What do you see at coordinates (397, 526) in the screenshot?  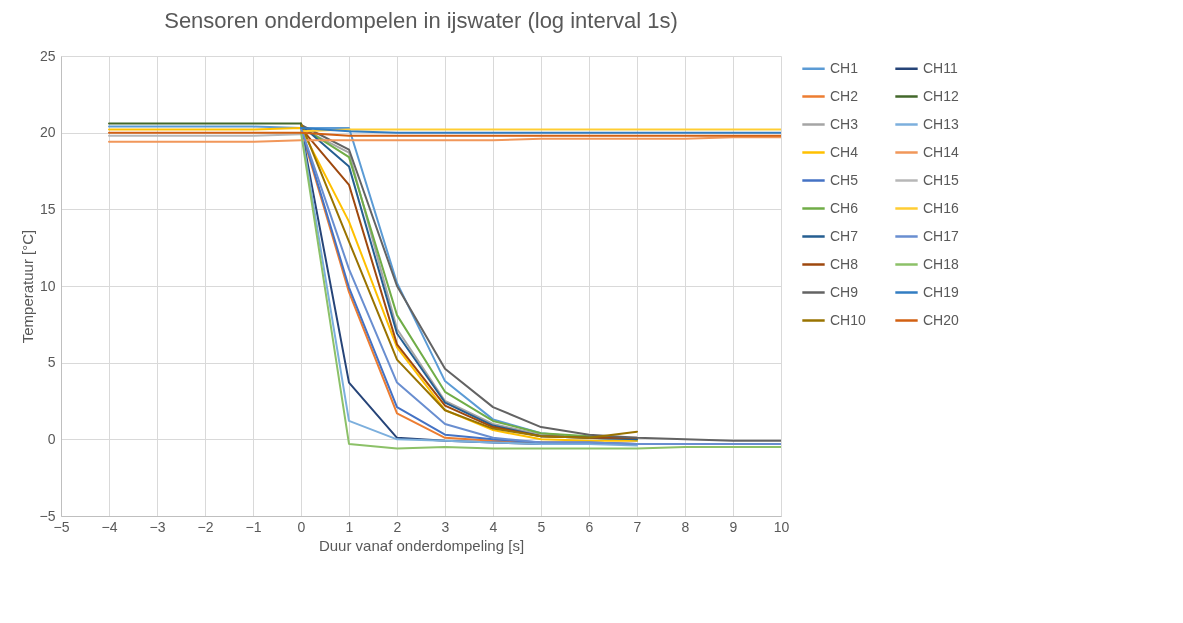 I see `x-tick-label: 2` at bounding box center [397, 526].